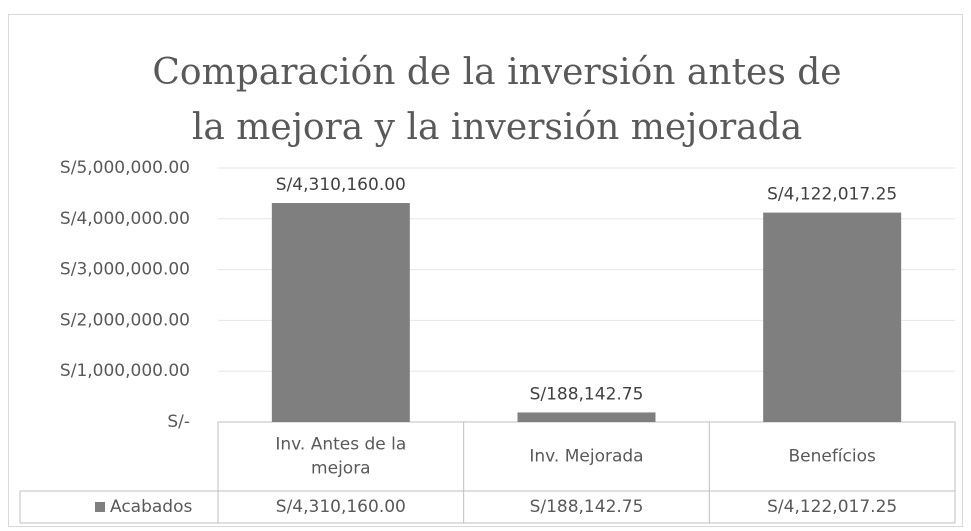 The height and width of the screenshot is (531, 971). I want to click on table-value: S/4,310,160.00, so click(341, 507).